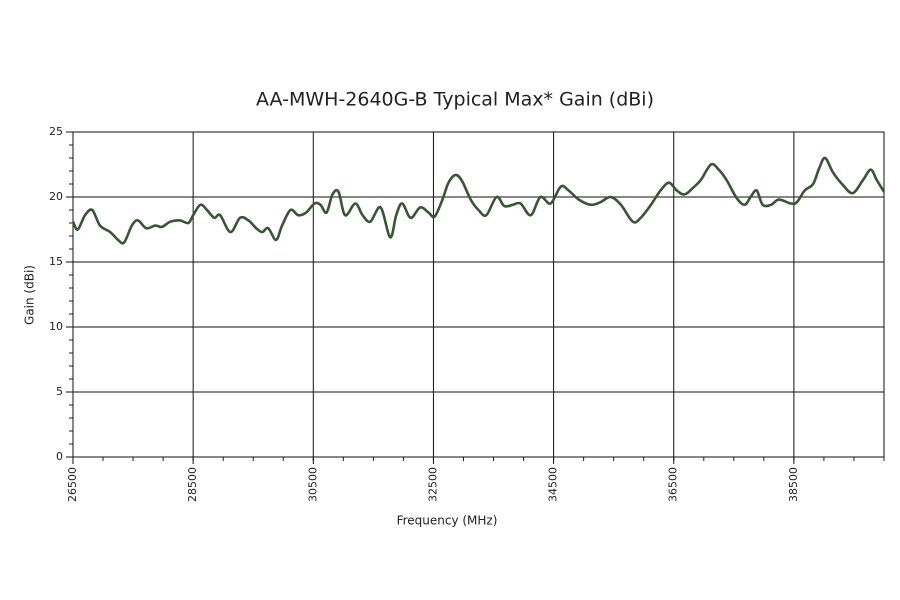 The height and width of the screenshot is (600, 900). I want to click on y-tick-label: 10, so click(56, 326).